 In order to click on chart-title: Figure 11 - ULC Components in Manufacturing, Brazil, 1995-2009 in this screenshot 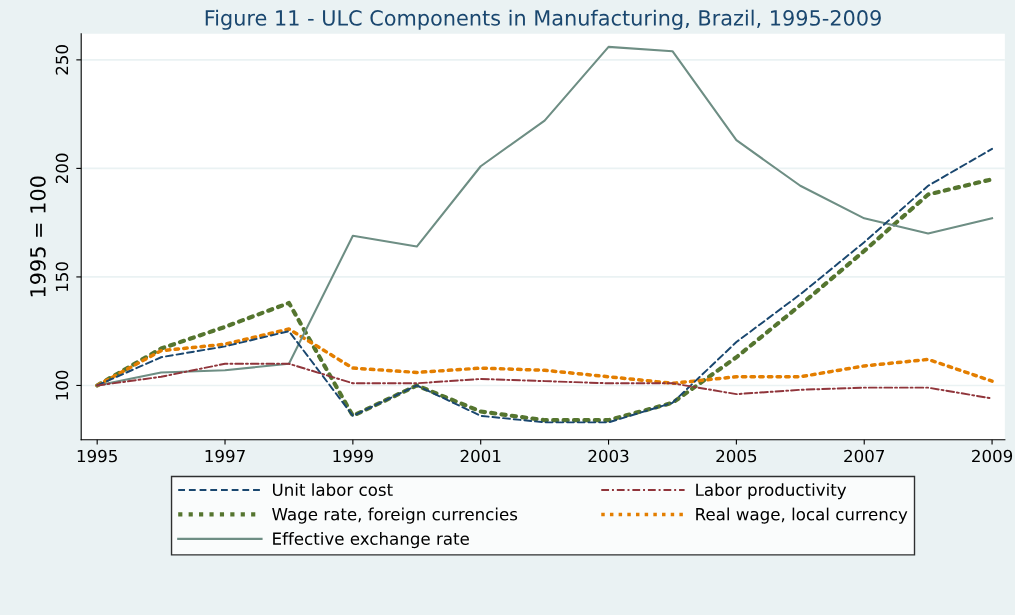, I will do `click(543, 19)`.